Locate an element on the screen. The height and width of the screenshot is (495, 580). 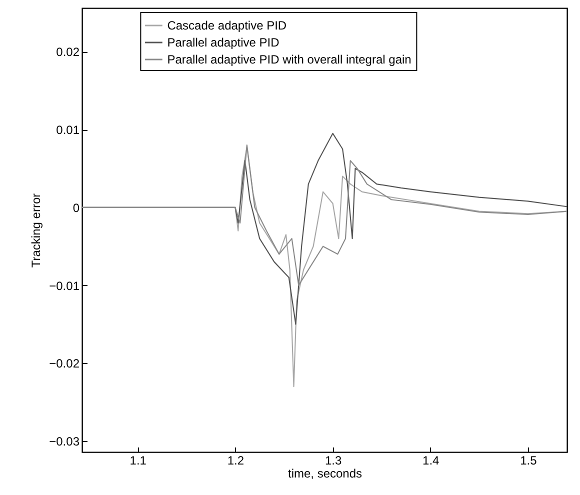
legend-label: Cascade adaptive PID is located at coordinates (227, 25).